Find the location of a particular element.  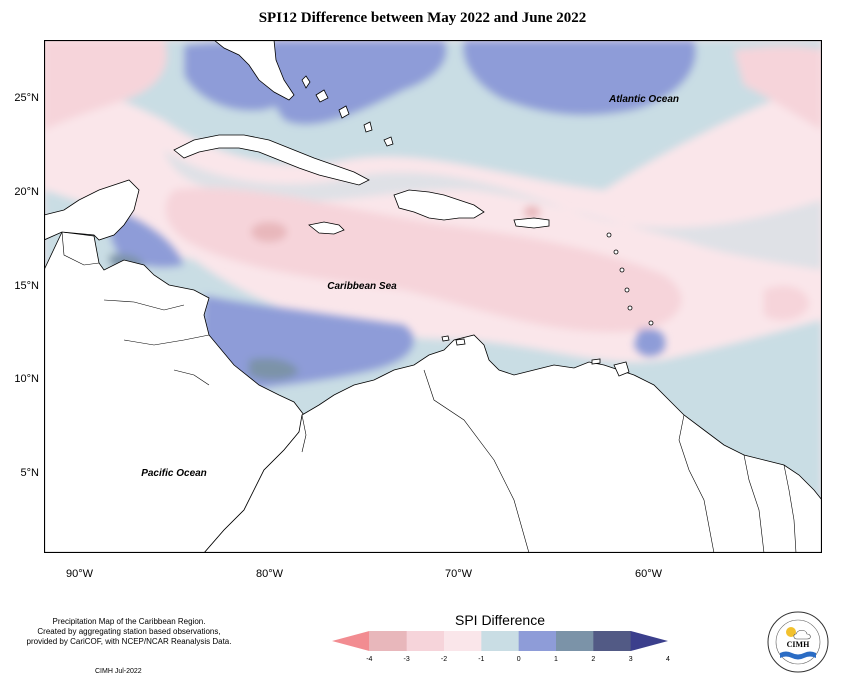

lon-label-80: 80°W is located at coordinates (270, 574).